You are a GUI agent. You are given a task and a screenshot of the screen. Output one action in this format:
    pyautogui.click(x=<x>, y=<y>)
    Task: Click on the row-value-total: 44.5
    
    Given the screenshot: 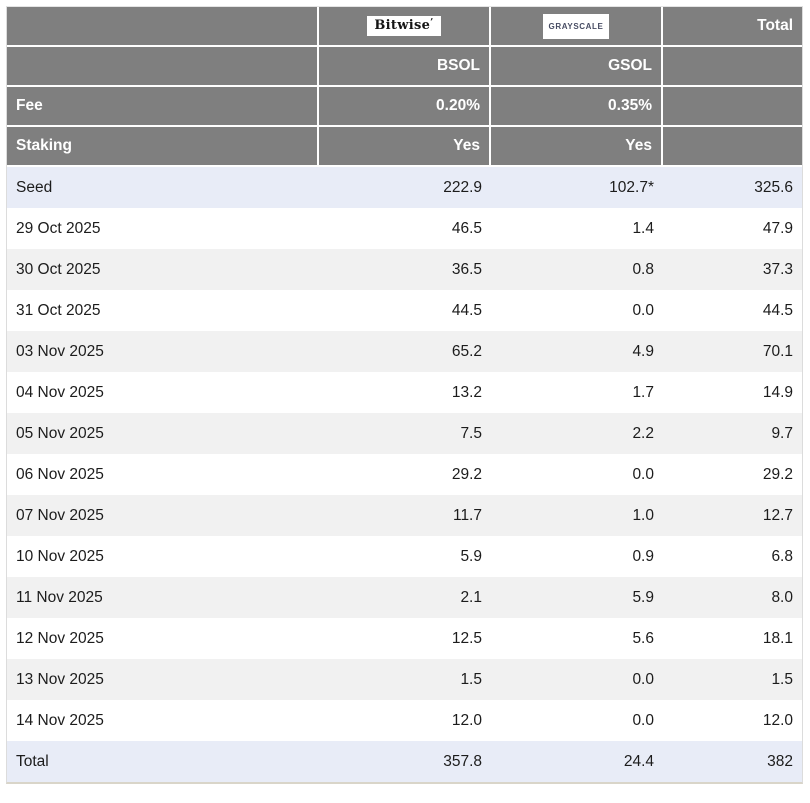 What is the action you would take?
    pyautogui.click(x=777, y=310)
    